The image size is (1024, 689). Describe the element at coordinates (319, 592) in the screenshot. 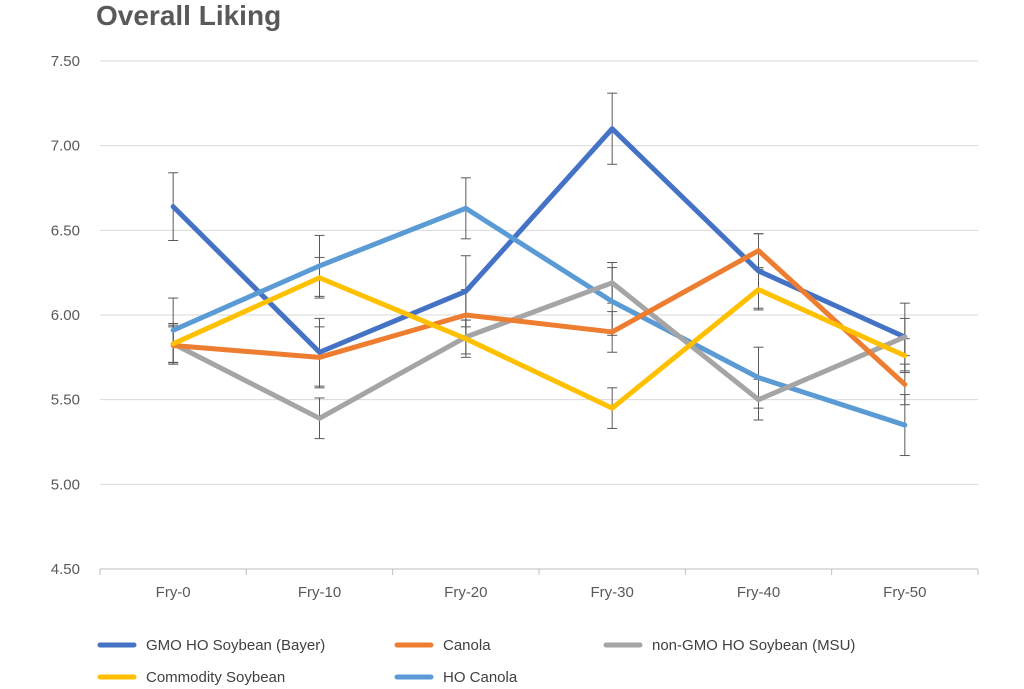

I see `x-tick-label: Fry-10` at that location.